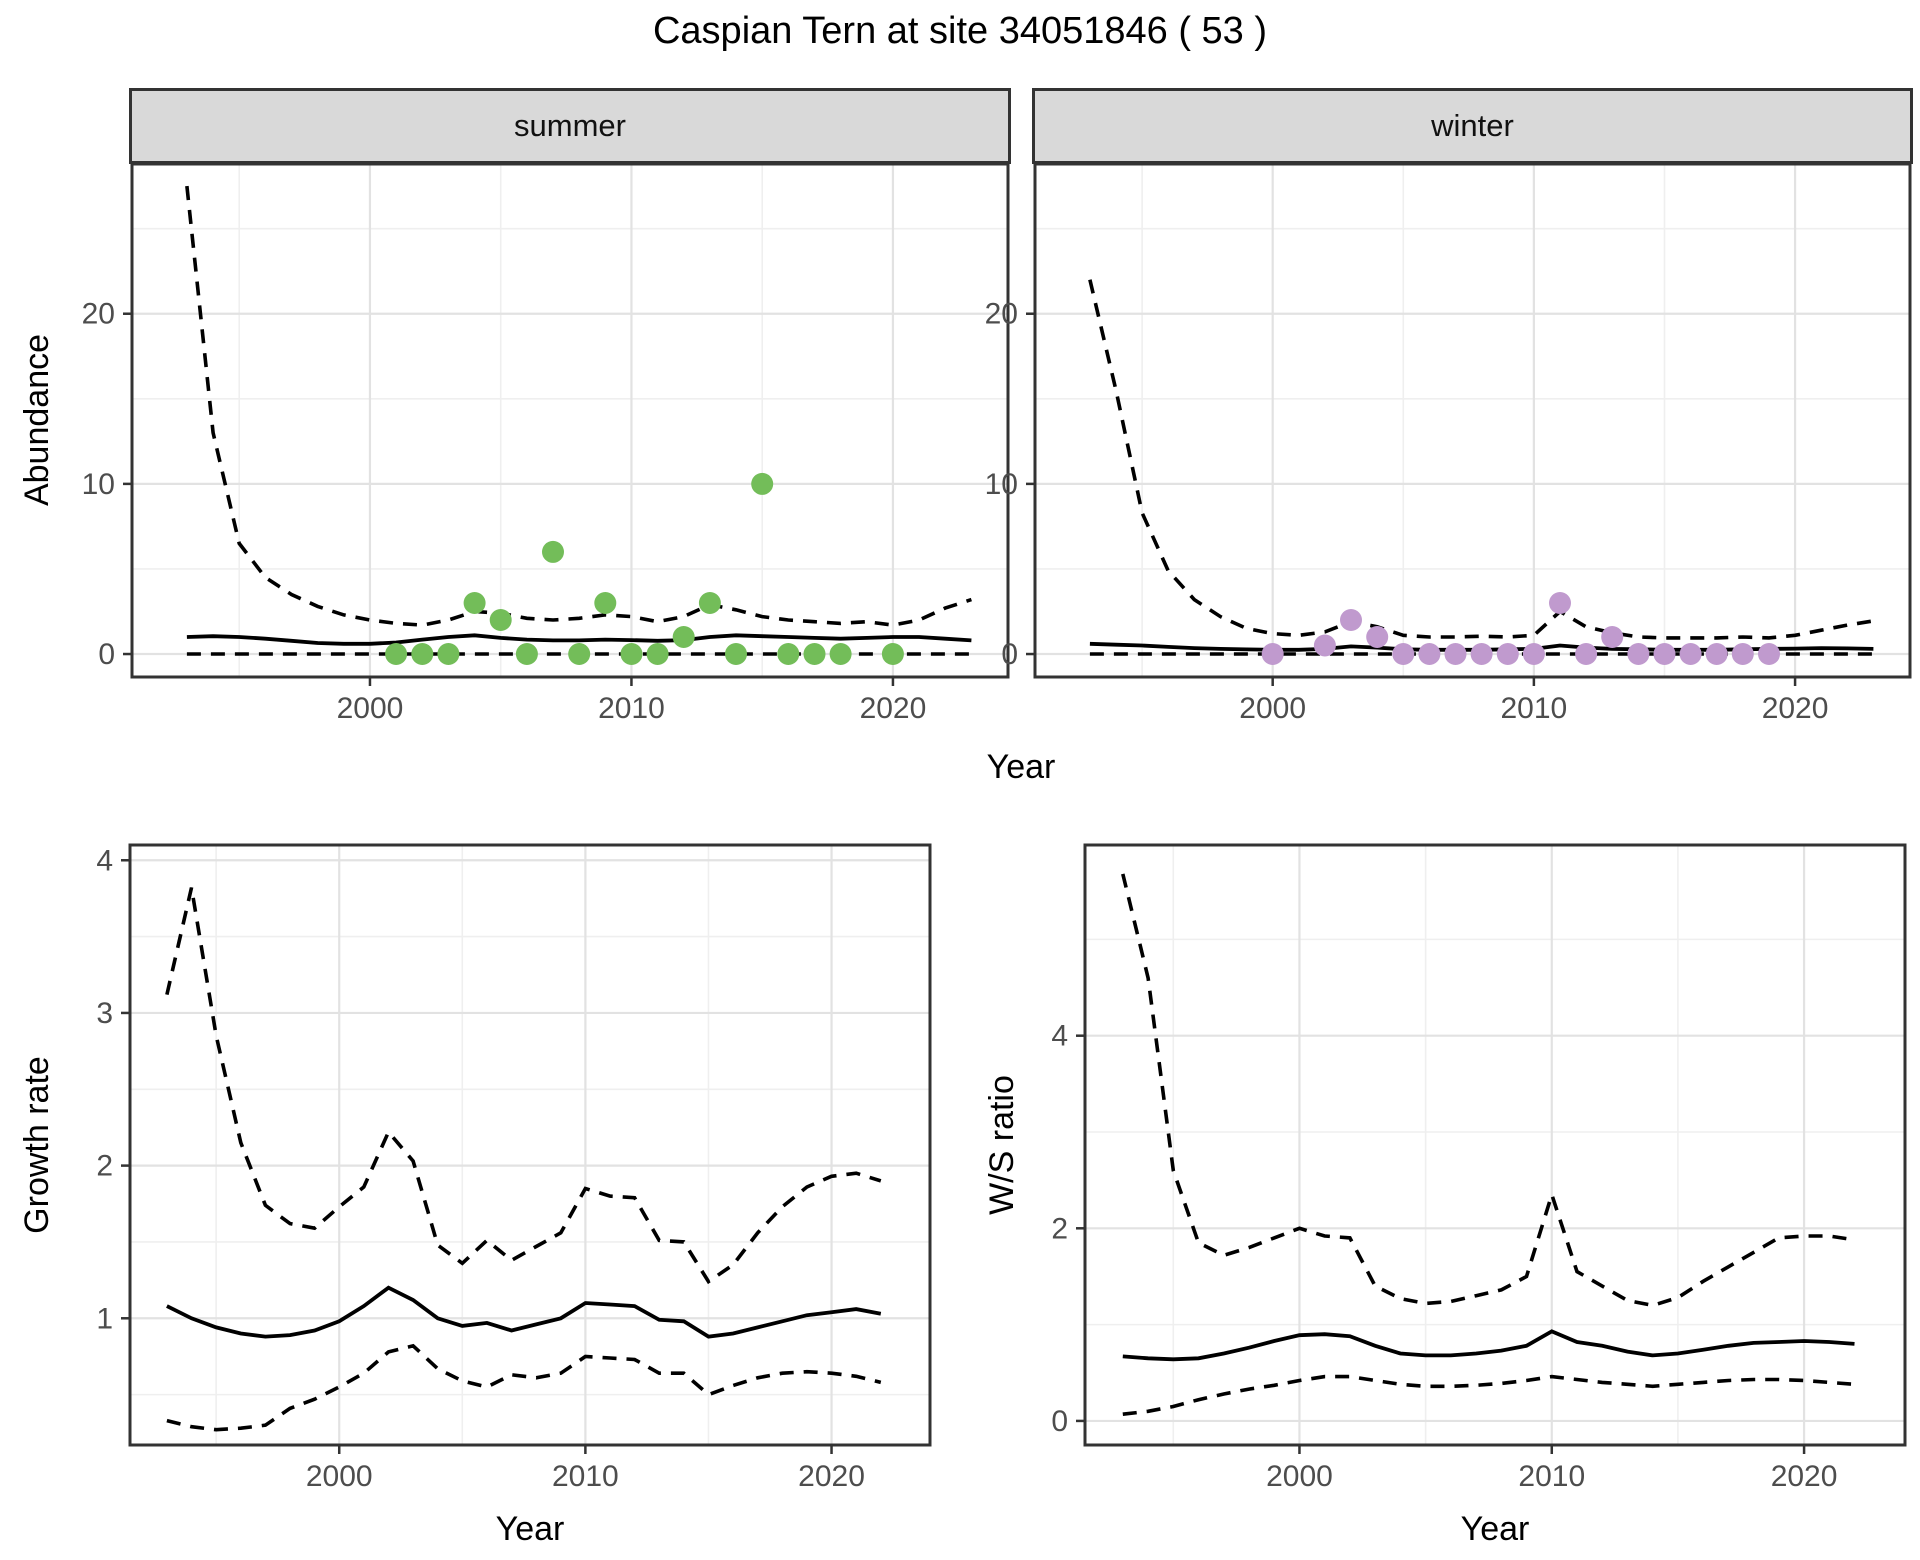  Describe the element at coordinates (1534, 708) in the screenshot. I see `winter-x-tick-label: 2010` at that location.